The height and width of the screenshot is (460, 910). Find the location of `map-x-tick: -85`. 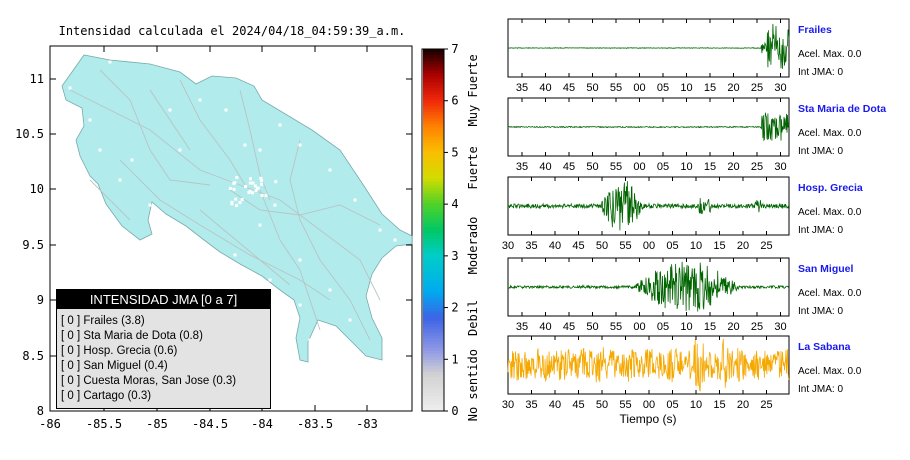

map-x-tick: -85 is located at coordinates (157, 424).